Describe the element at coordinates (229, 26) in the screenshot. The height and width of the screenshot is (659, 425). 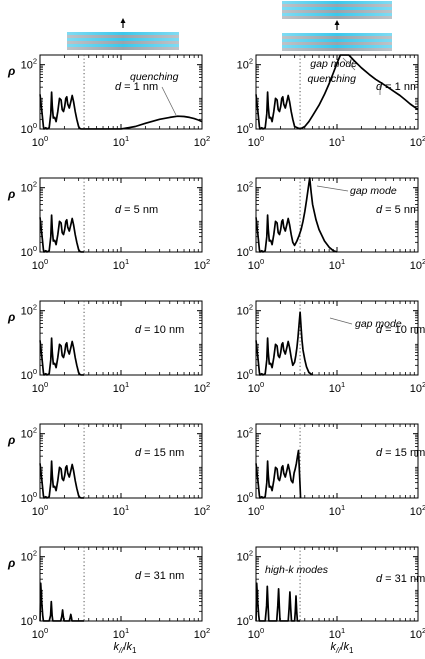
I see `multilayer-insets` at that location.